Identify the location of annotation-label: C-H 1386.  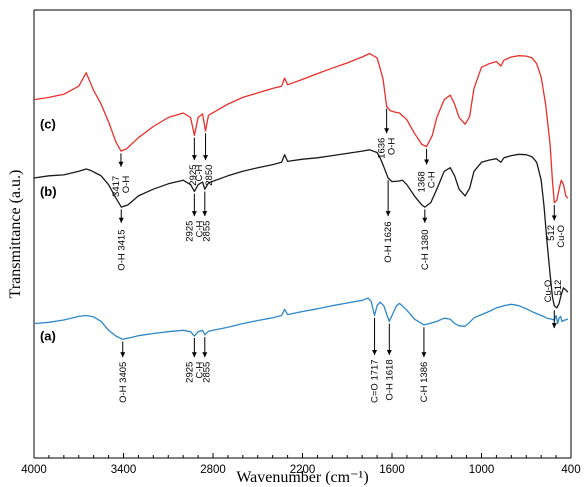
(424, 382).